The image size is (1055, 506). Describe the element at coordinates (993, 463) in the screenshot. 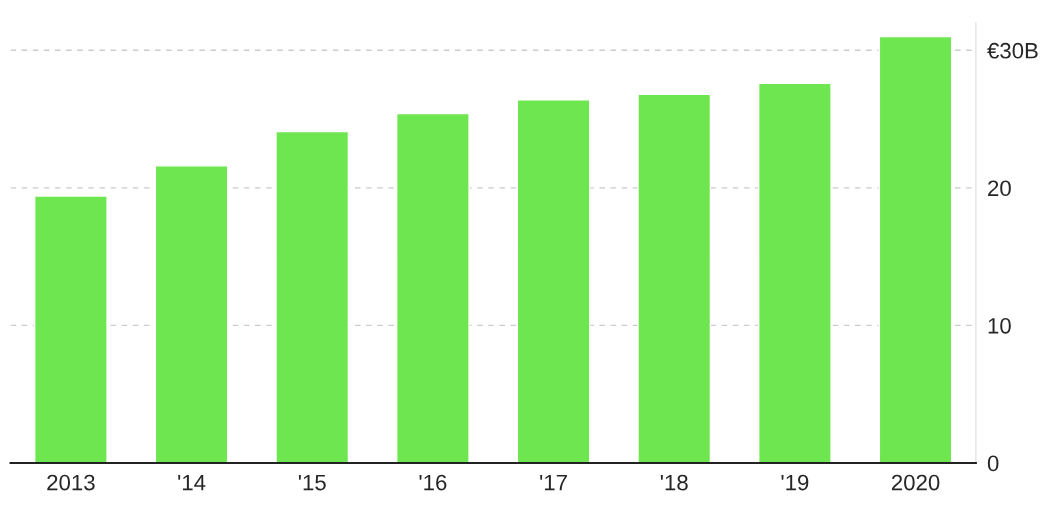

I see `y-tick-label: 0` at that location.